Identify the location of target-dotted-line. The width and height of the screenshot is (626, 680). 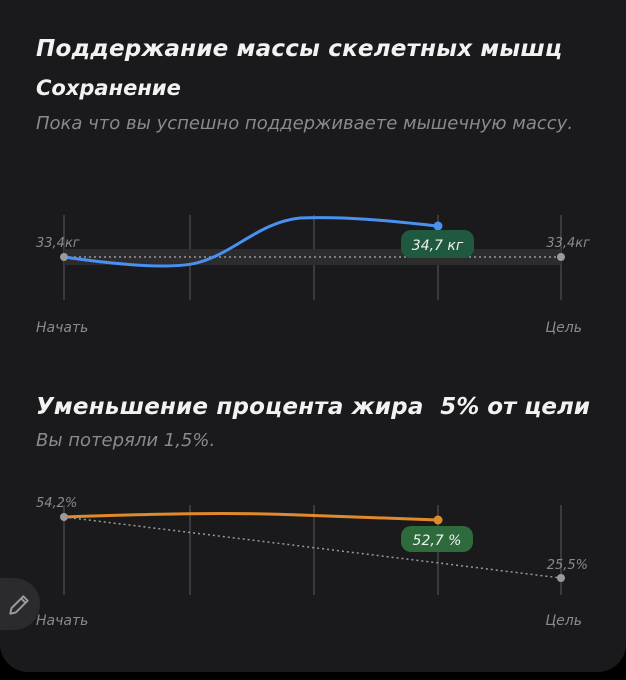
(312, 547).